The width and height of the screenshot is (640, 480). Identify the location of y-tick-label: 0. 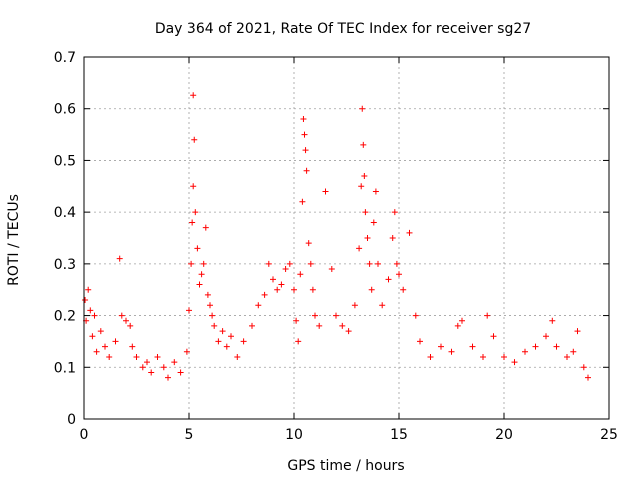
(71, 420).